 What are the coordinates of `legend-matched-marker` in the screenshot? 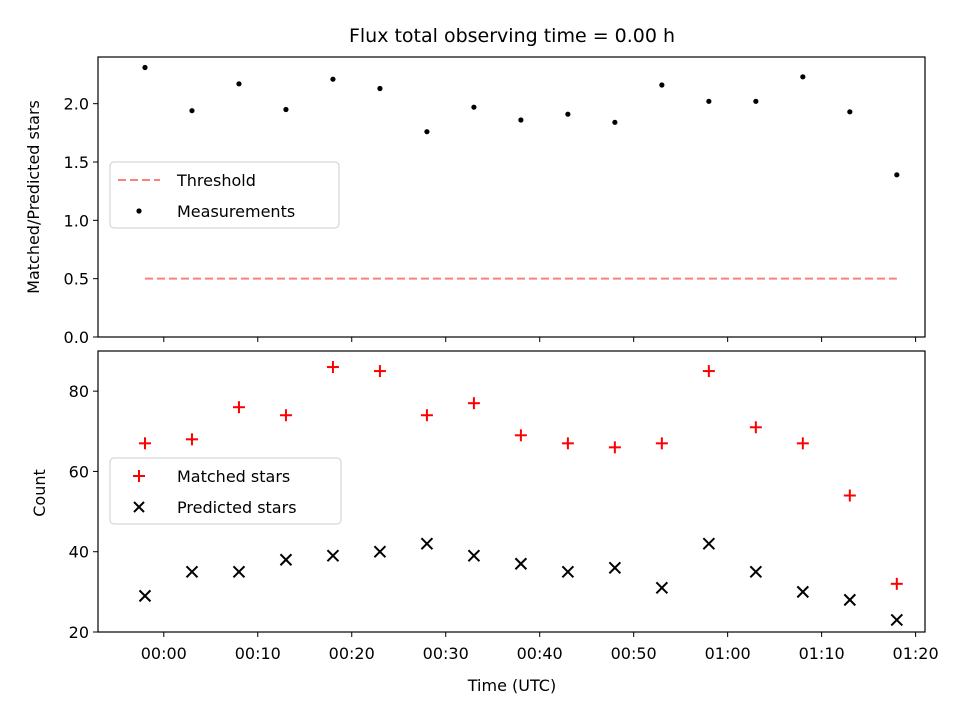 It's located at (139, 476).